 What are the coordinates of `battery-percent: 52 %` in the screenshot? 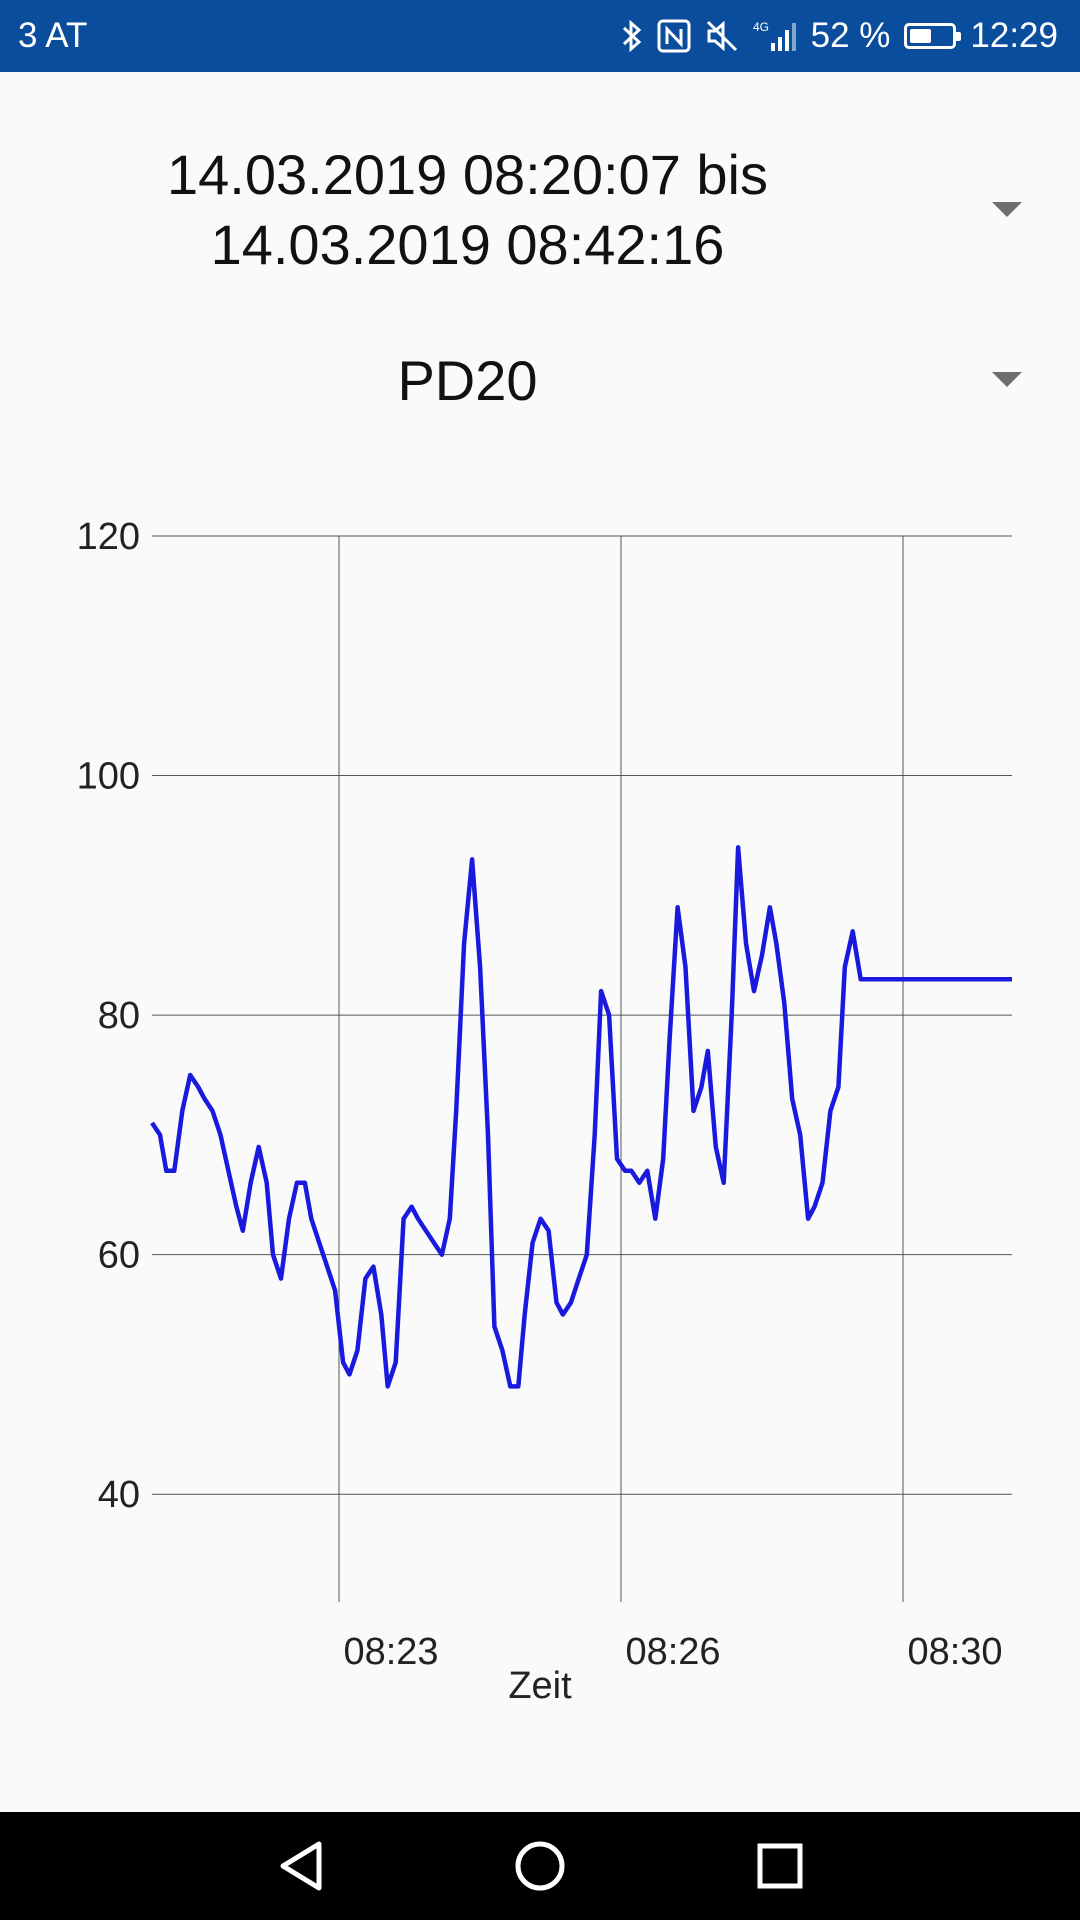 It's located at (850, 35).